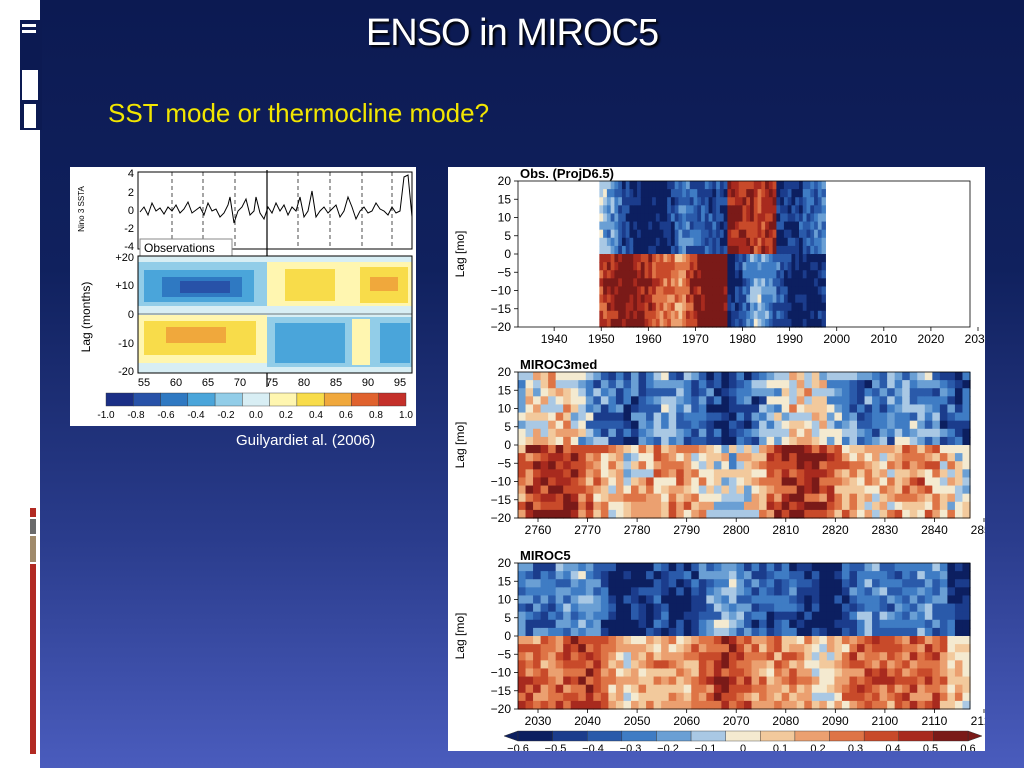  I want to click on left-top-ytick: 2, so click(131, 193).